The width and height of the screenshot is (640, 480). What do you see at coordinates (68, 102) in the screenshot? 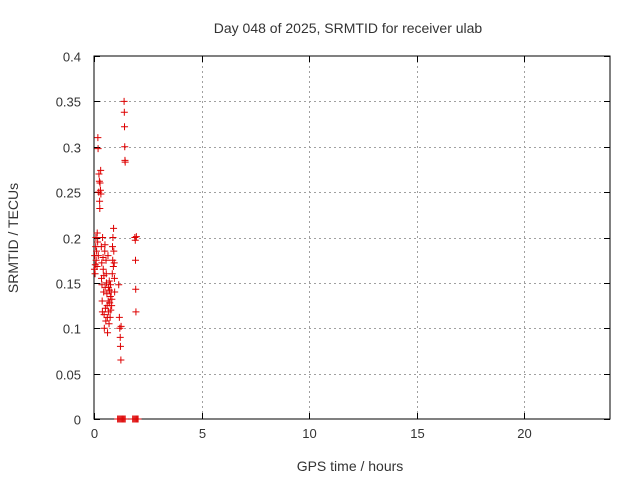
I see `y-tick-label: 0.35` at bounding box center [68, 102].